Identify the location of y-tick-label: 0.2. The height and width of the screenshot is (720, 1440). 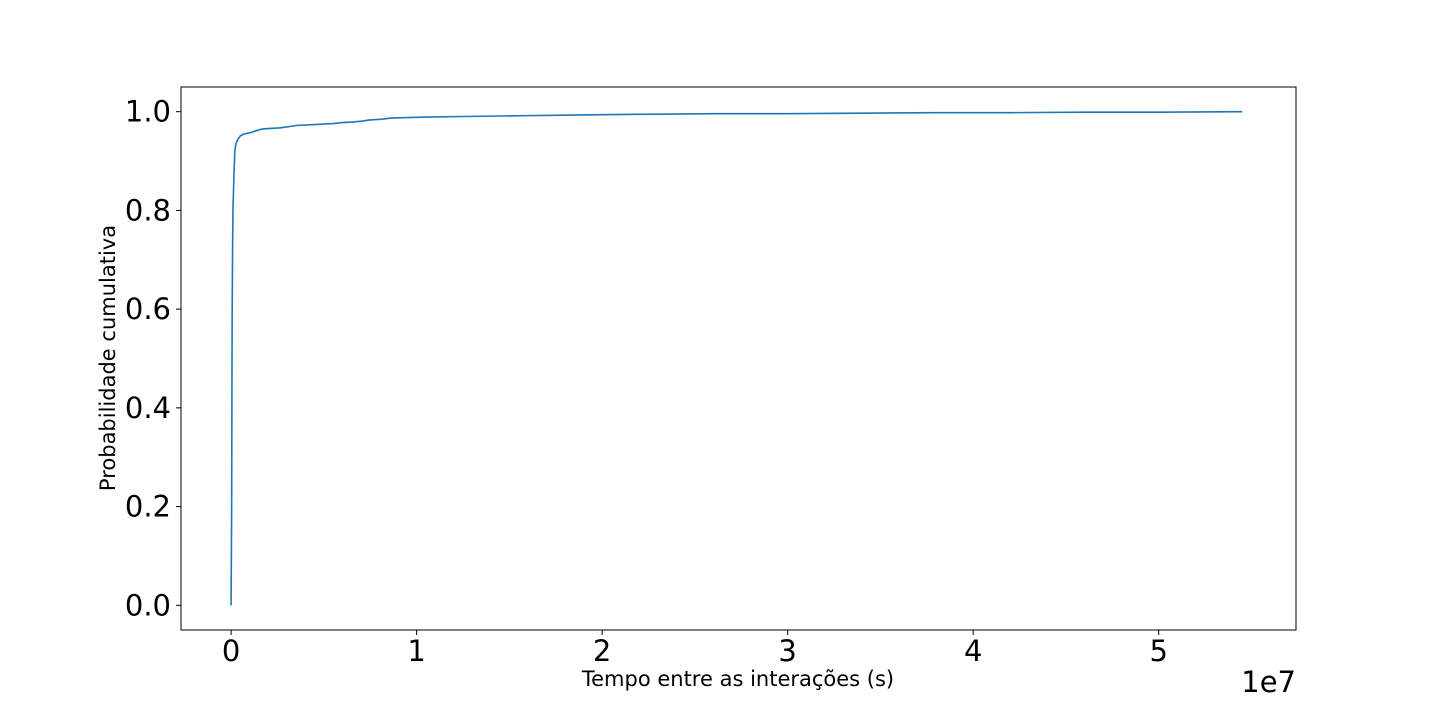
(148, 507).